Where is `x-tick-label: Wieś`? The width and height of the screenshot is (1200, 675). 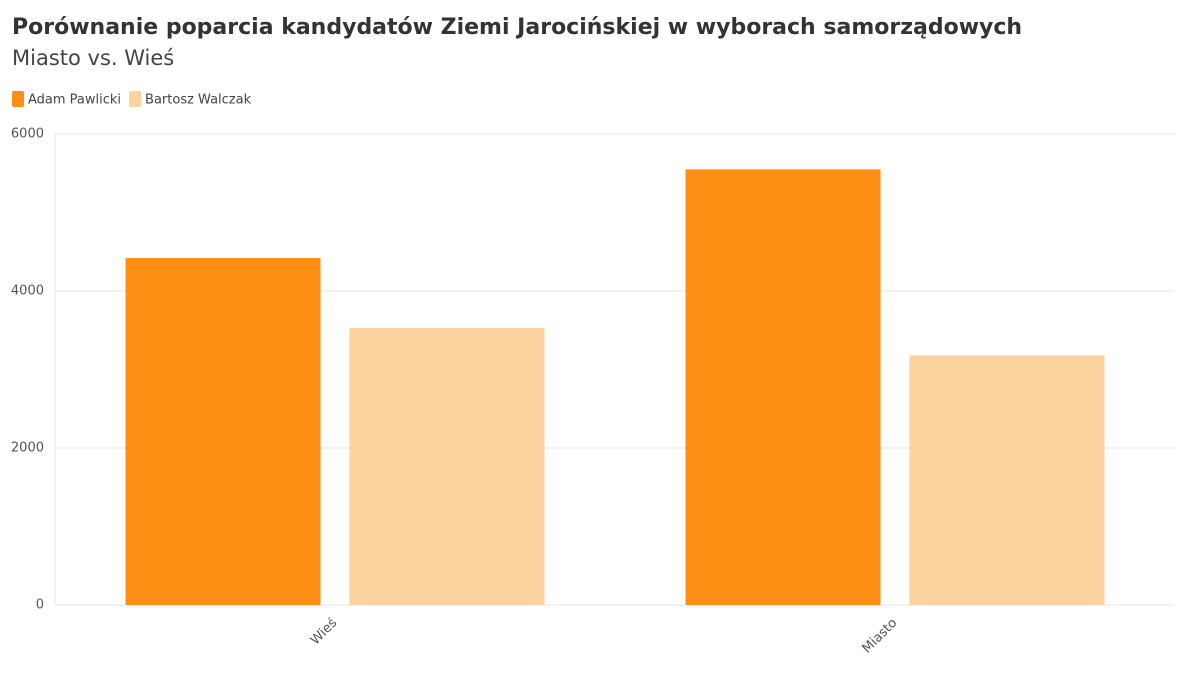 x-tick-label: Wieś is located at coordinates (324, 632).